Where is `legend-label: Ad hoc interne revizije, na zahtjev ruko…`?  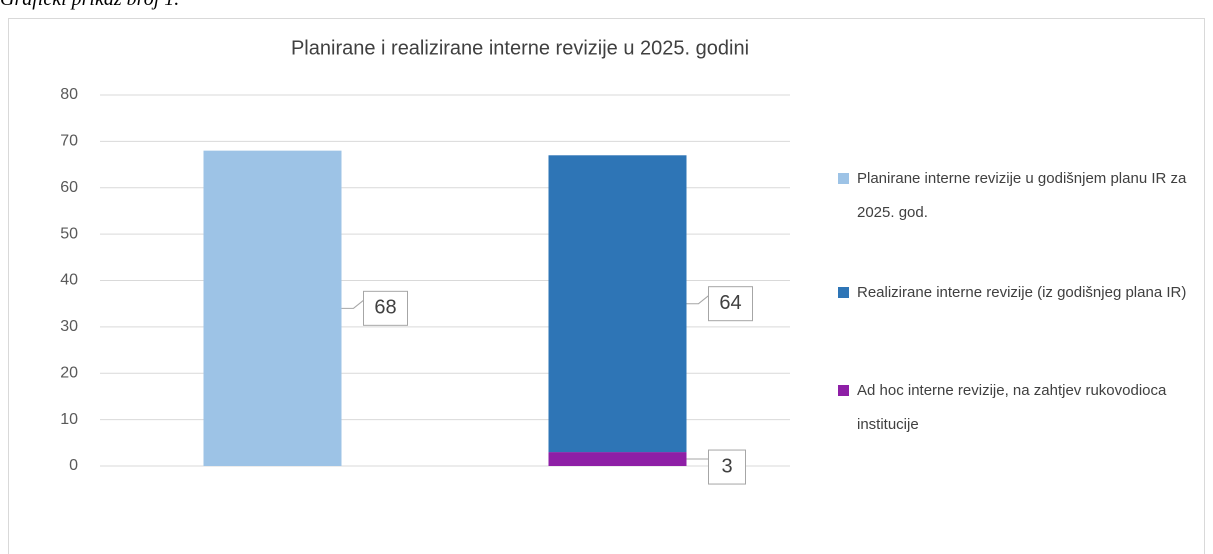
legend-label: Ad hoc interne revizije, na zahtjev ruko… is located at coordinates (1012, 407).